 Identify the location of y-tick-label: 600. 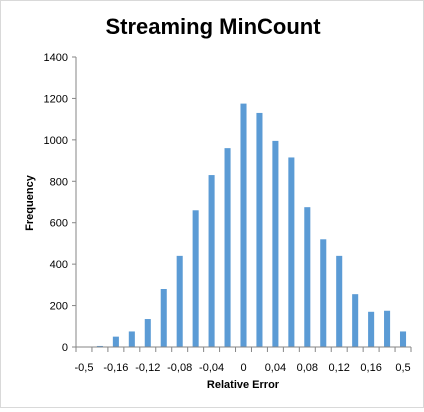
(59, 224).